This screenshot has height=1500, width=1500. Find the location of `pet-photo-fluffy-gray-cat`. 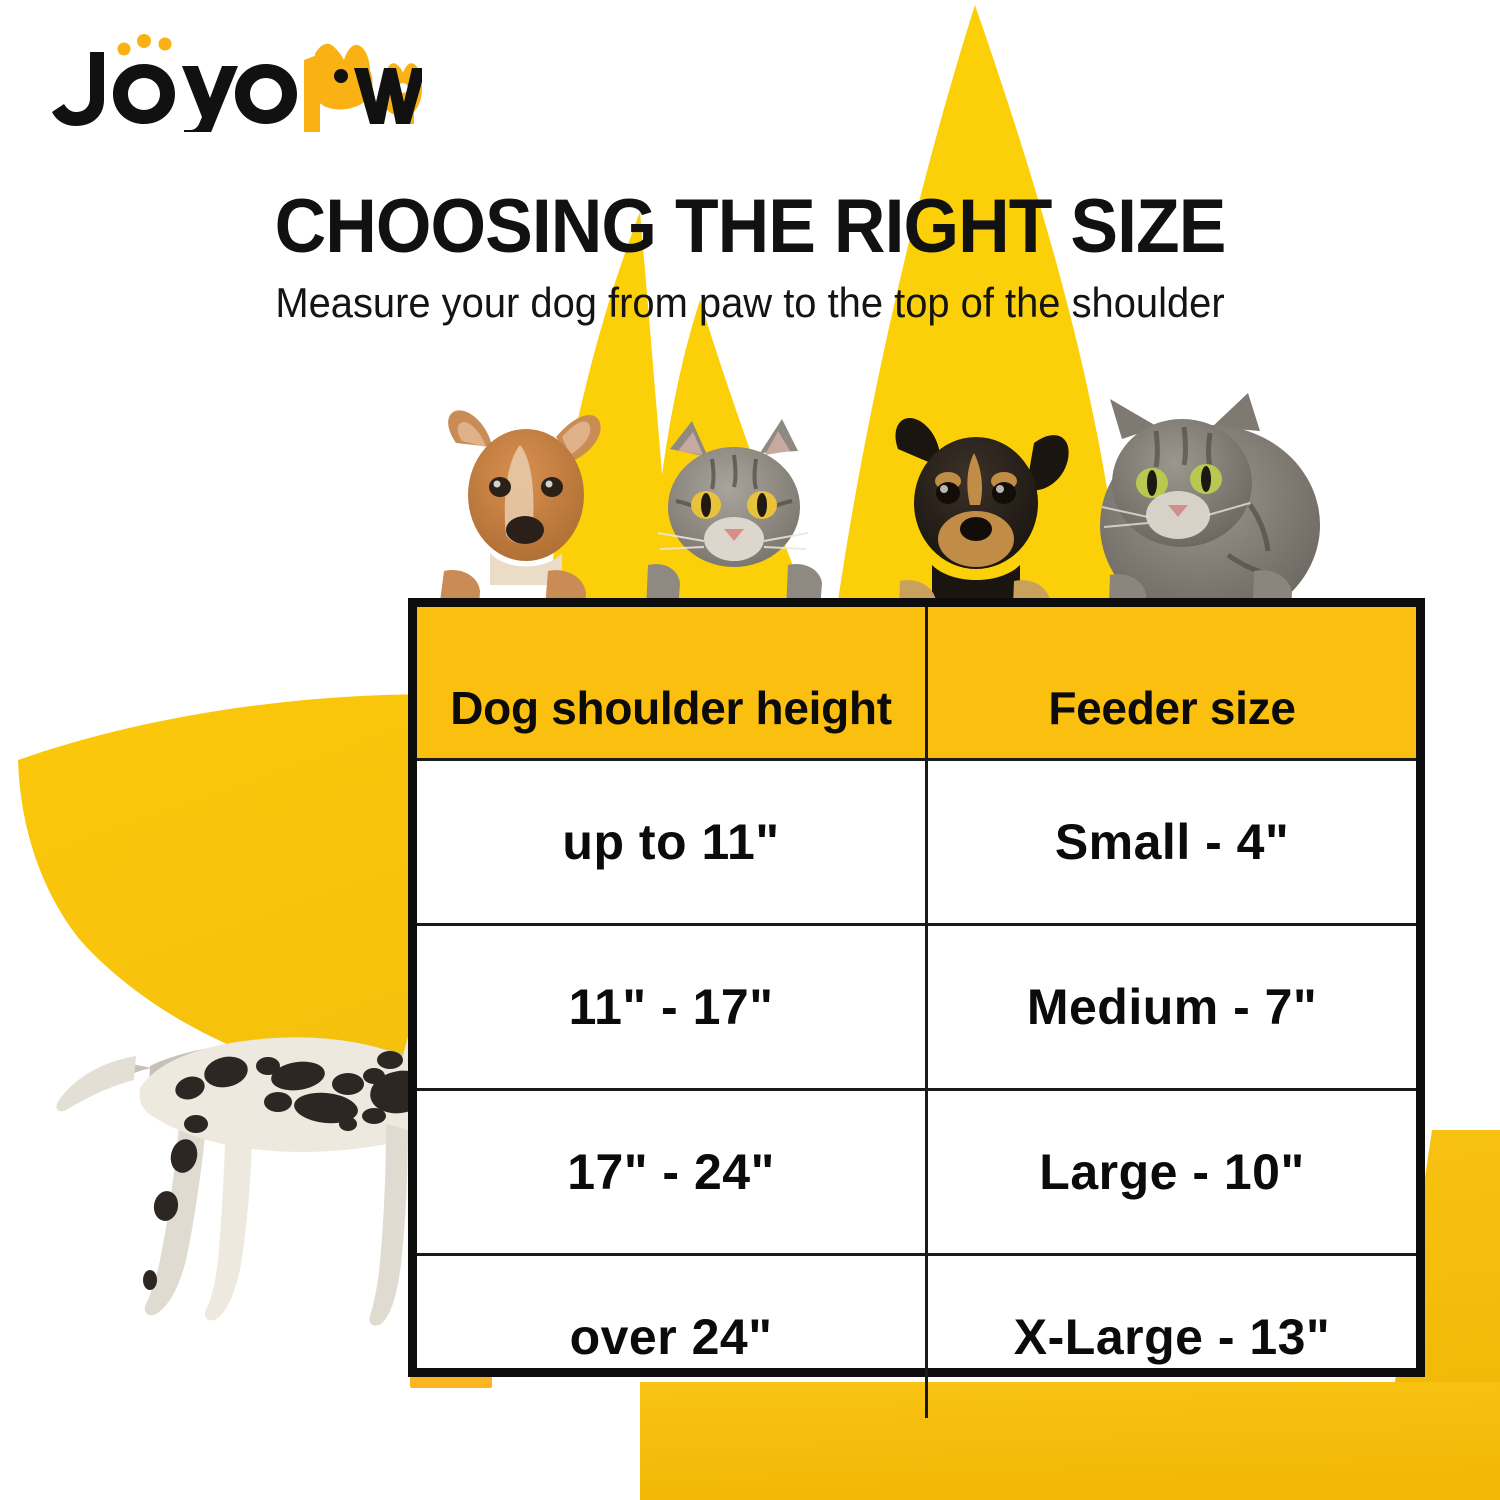

pet-photo-fluffy-gray-cat is located at coordinates (1210, 513).